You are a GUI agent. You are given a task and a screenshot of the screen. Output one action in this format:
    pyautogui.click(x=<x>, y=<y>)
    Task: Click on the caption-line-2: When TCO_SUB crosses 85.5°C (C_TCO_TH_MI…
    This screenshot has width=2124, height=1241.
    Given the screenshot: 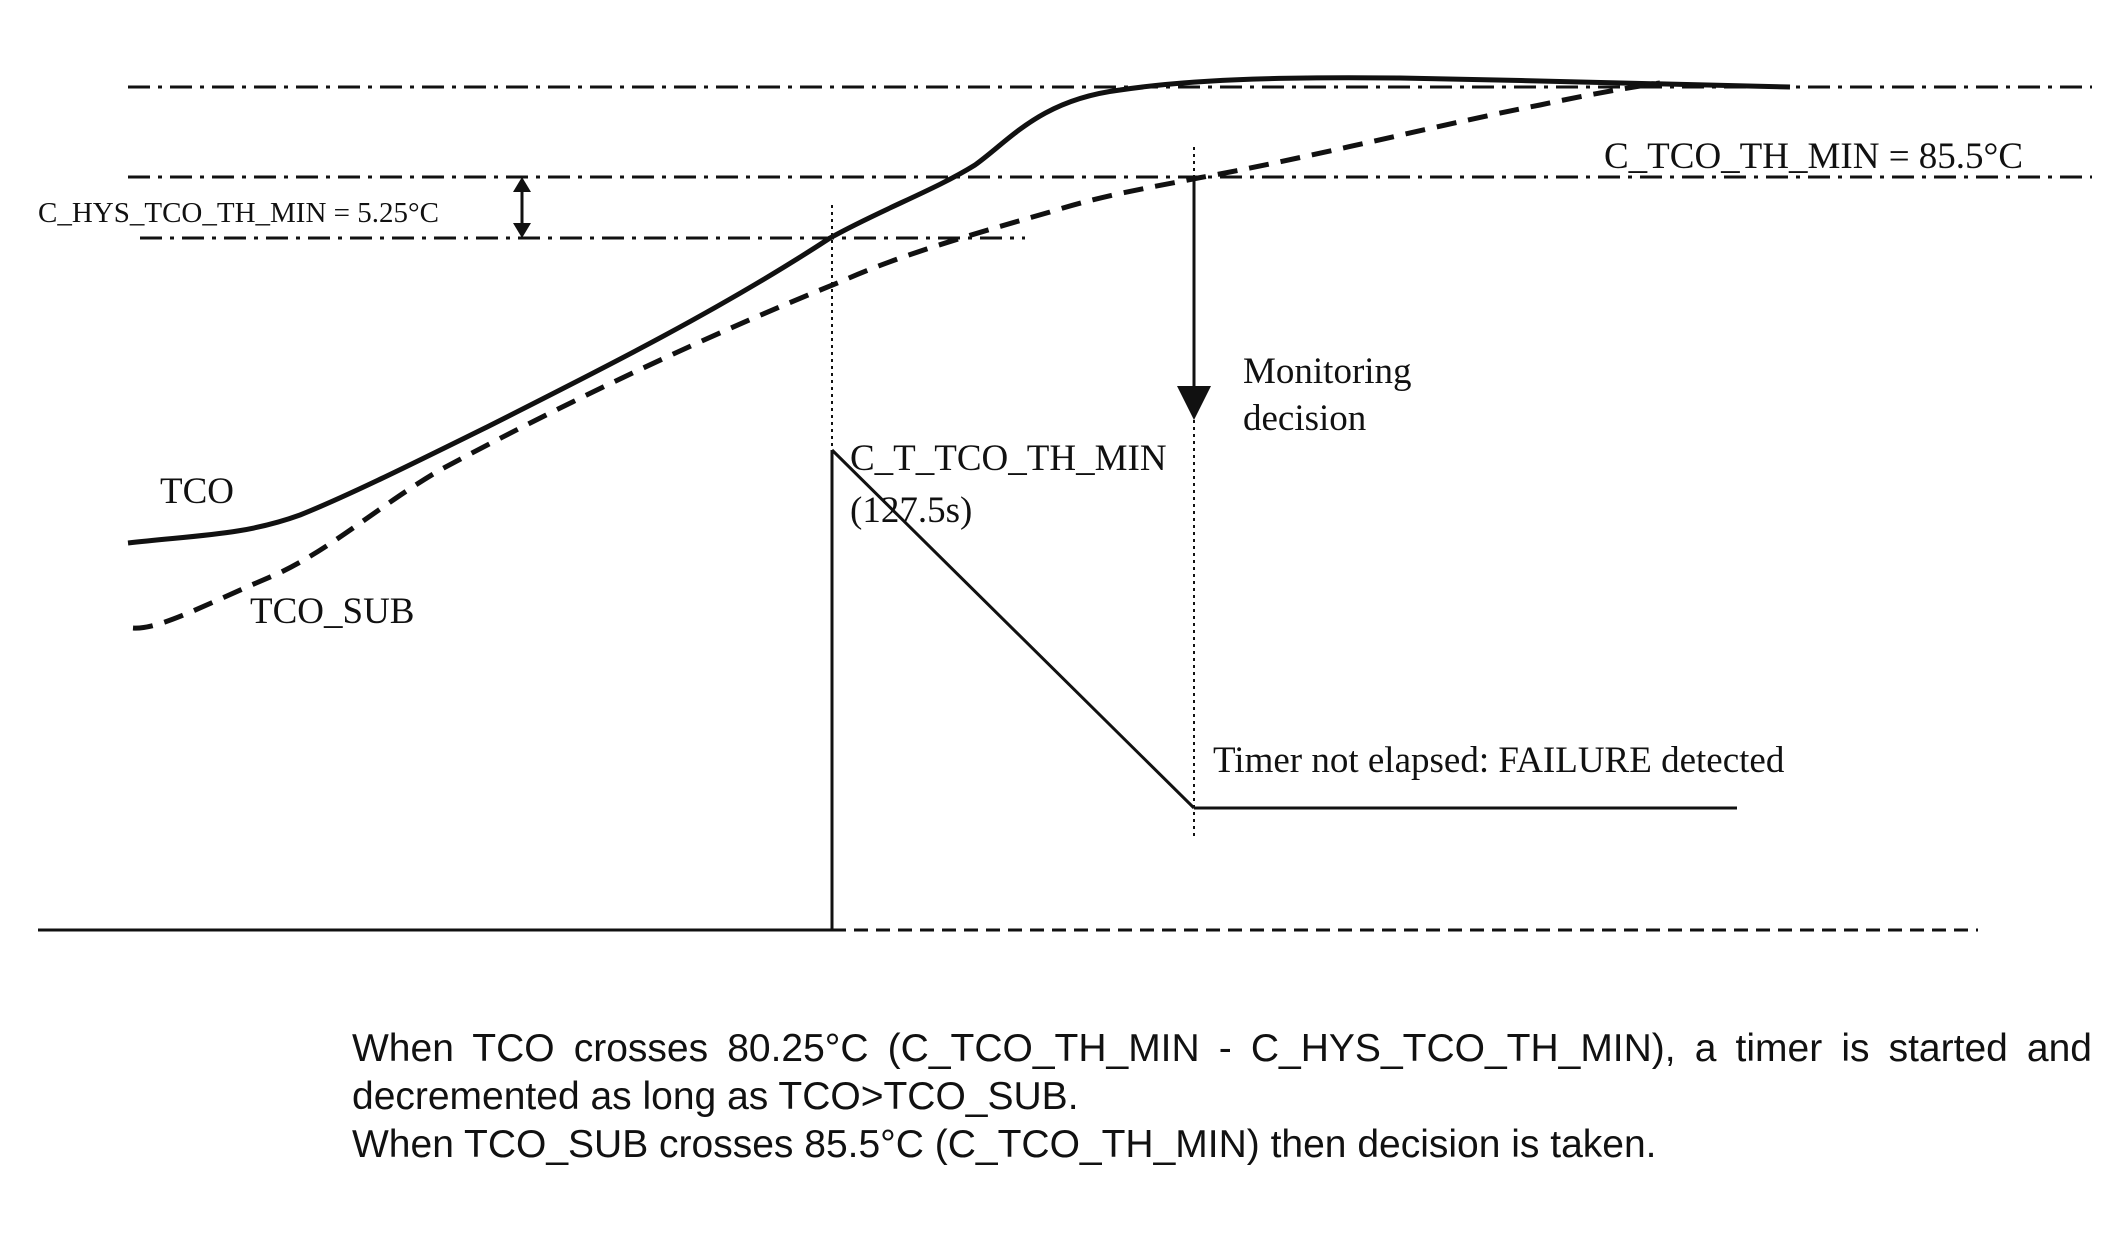 What is the action you would take?
    pyautogui.click(x=1004, y=1144)
    